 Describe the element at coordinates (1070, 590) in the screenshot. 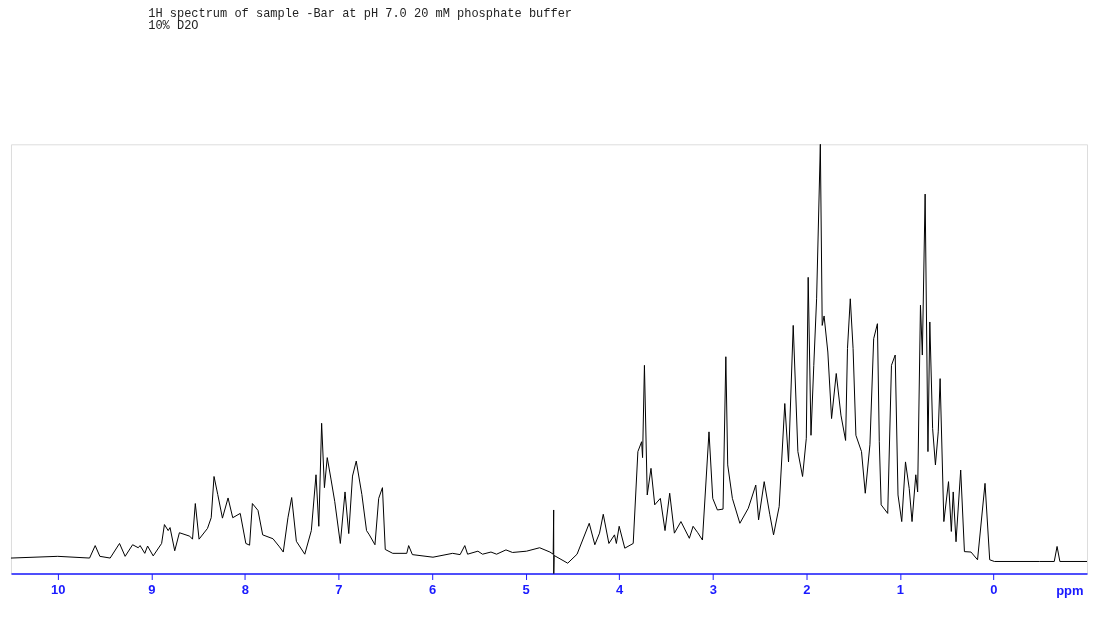

I see `x-axis-title: ppm` at that location.